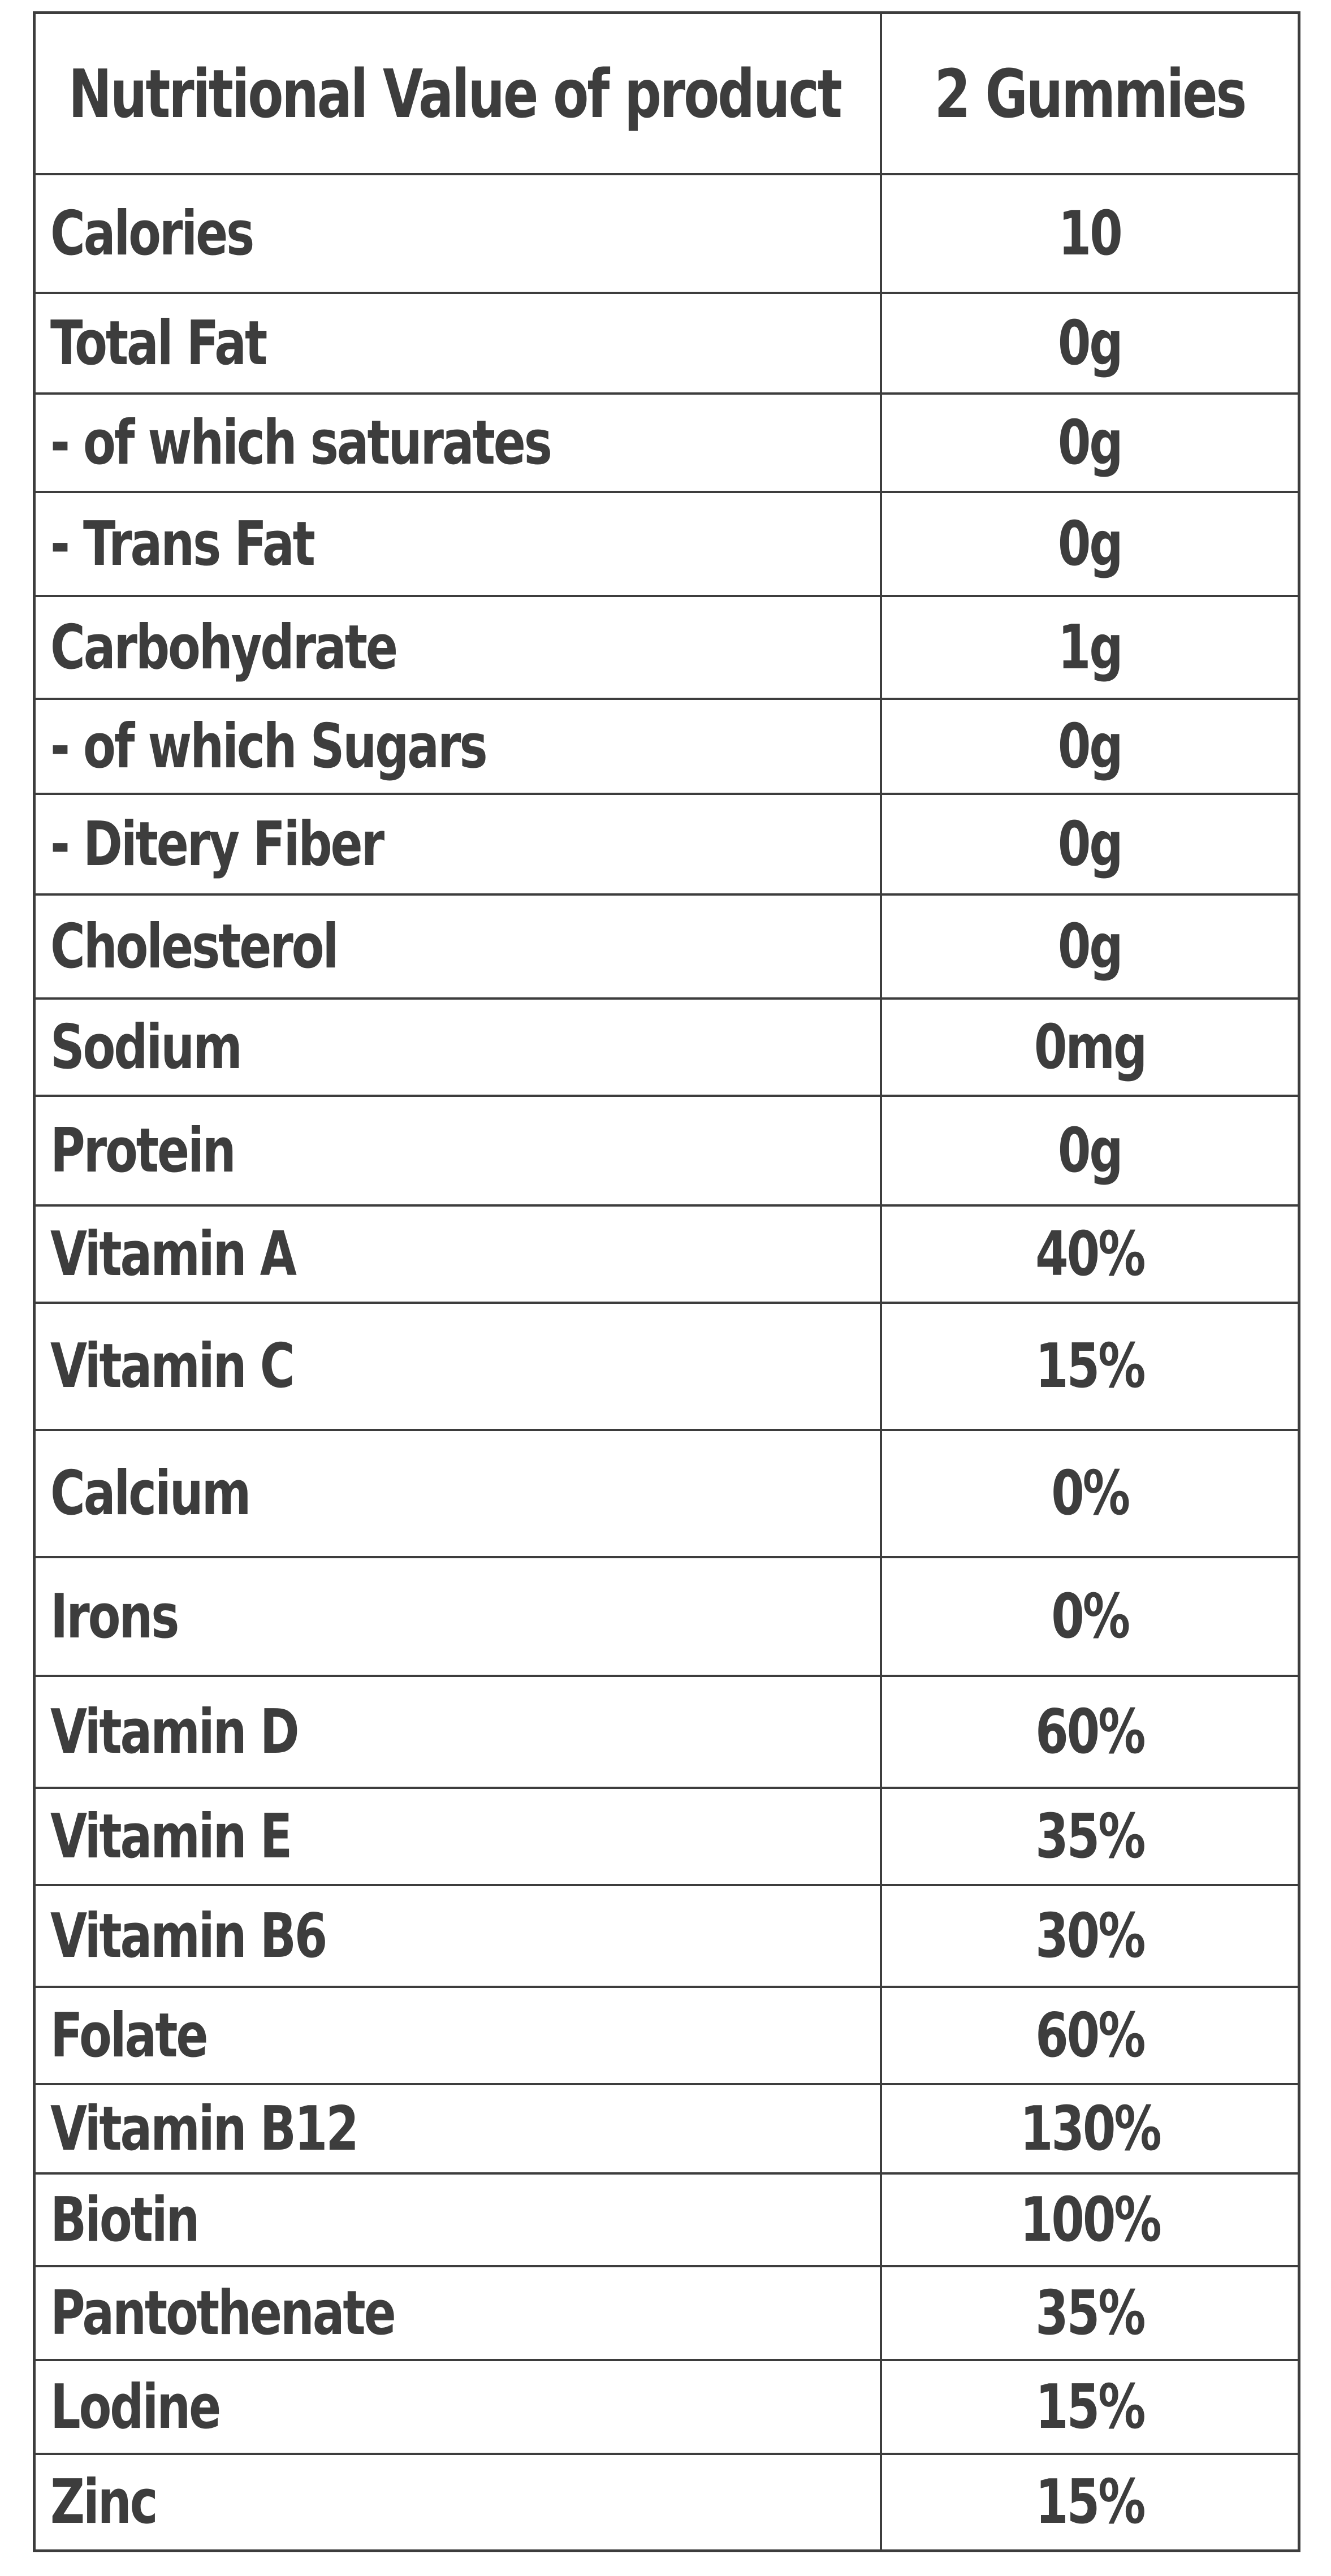 This screenshot has height=2576, width=1331. What do you see at coordinates (194, 946) in the screenshot?
I see `row-label: Cholesterol` at bounding box center [194, 946].